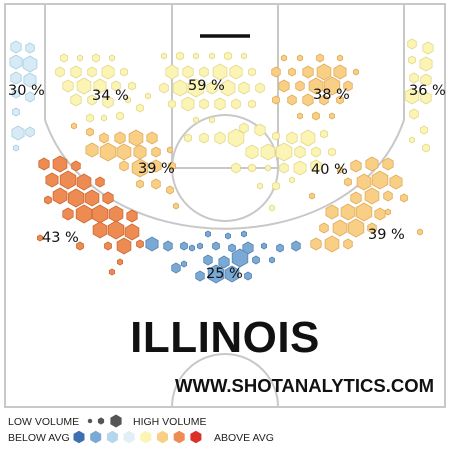 Image resolution: width=450 pixels, height=452 pixels. I want to click on zone-pct-label: 30 %, so click(26, 91).